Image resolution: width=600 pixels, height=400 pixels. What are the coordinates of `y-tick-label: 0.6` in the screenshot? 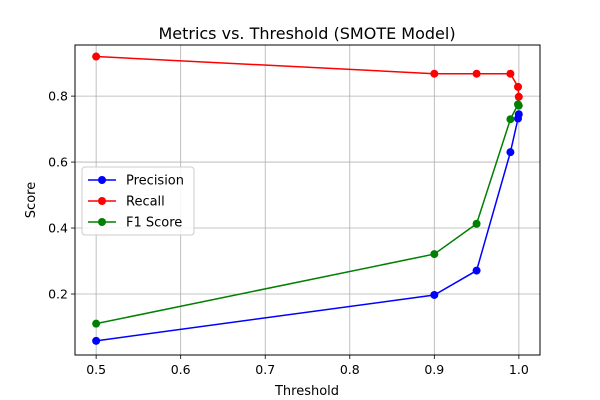 It's located at (58, 162).